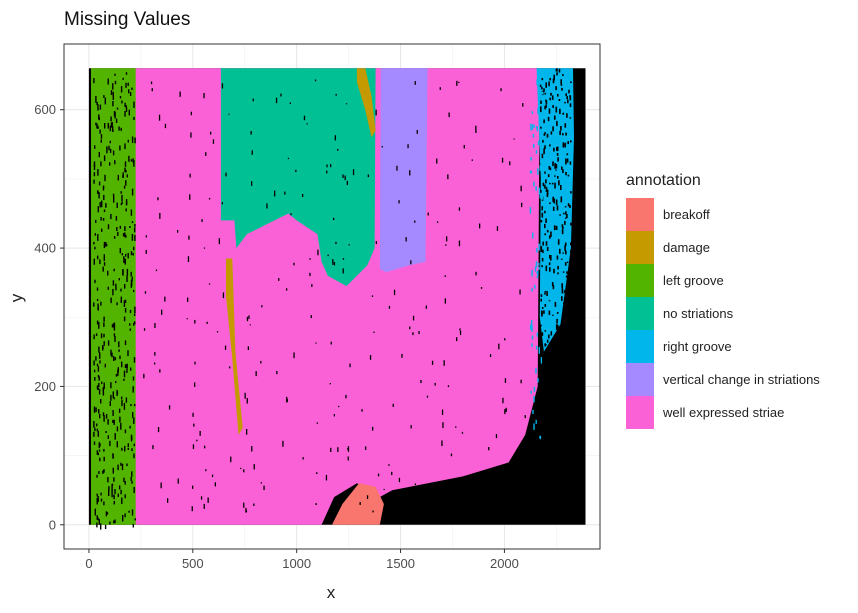 Image resolution: width=858 pixels, height=613 pixels. Describe the element at coordinates (358, 504) in the screenshot. I see `region-breakoff` at that location.